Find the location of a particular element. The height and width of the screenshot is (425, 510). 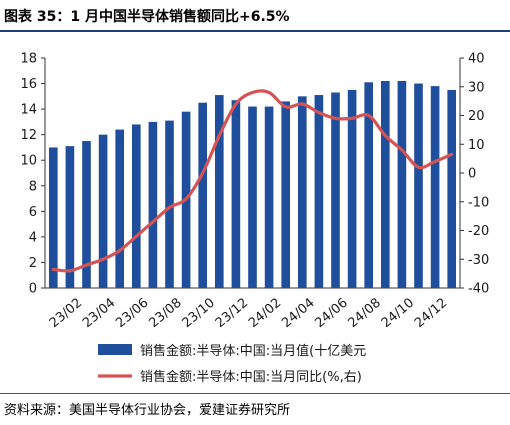

x-axis-tick-label: 24/04 is located at coordinates (298, 314).